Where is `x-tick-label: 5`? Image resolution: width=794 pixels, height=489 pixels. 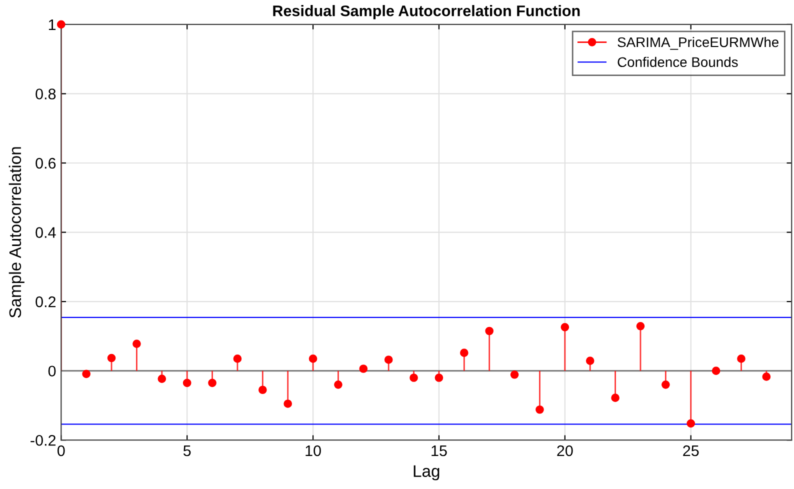 x-tick-label: 5 is located at coordinates (187, 451).